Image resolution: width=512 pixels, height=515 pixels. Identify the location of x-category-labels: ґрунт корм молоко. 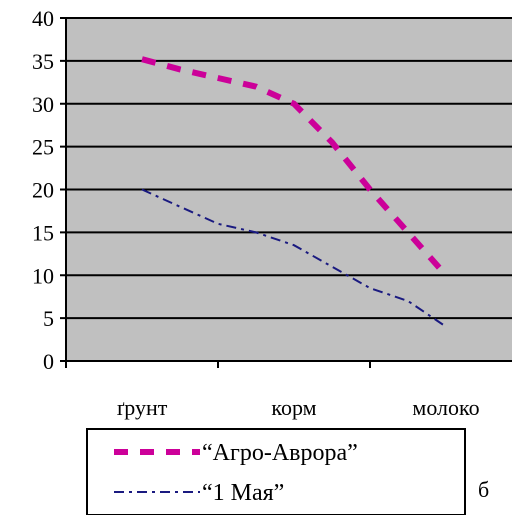
(298, 407).